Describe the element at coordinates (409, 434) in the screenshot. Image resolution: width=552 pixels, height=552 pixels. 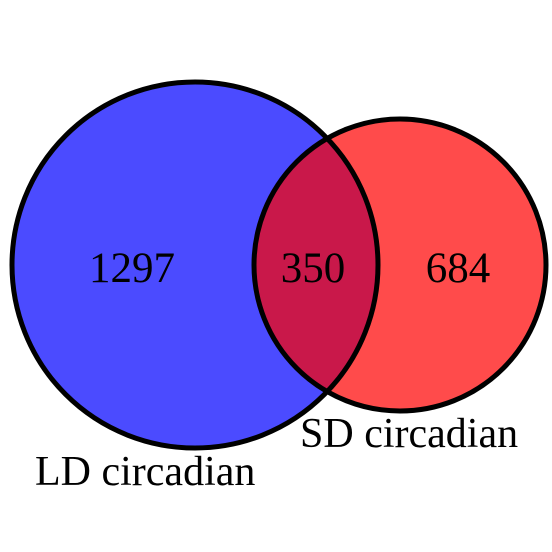
I see `sd-circadian-label: SD circadian` at that location.